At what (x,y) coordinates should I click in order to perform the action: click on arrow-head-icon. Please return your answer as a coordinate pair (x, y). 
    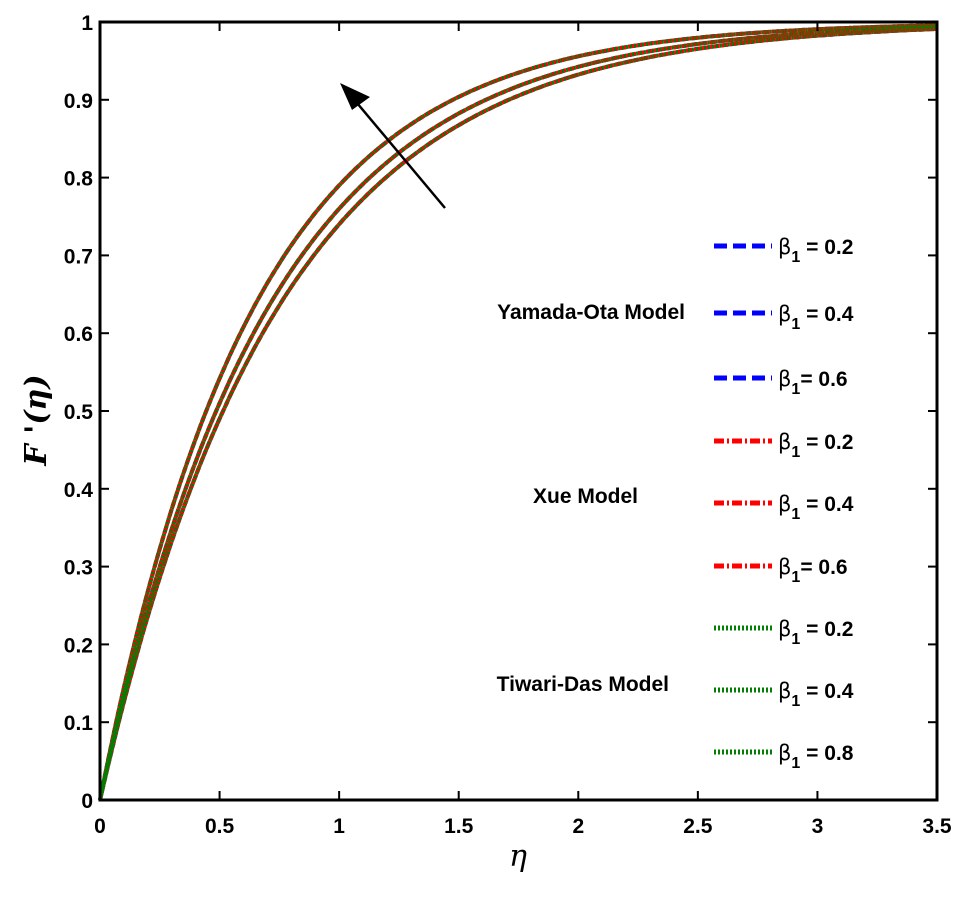
    Looking at the image, I should click on (355, 96).